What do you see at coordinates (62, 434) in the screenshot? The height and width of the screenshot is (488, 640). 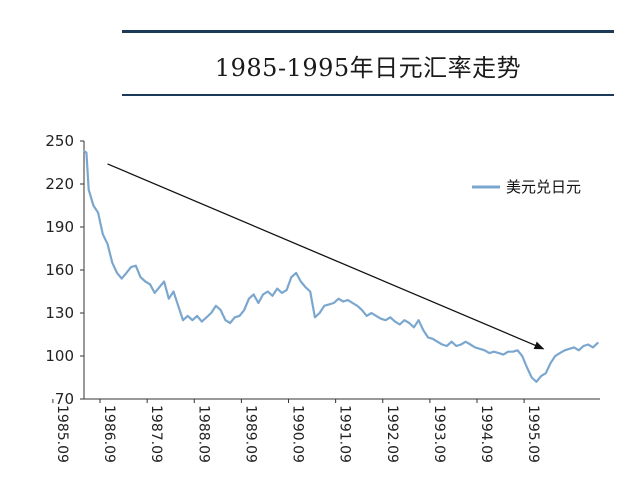 I see `x-tick-label: 1985.09` at bounding box center [62, 434].